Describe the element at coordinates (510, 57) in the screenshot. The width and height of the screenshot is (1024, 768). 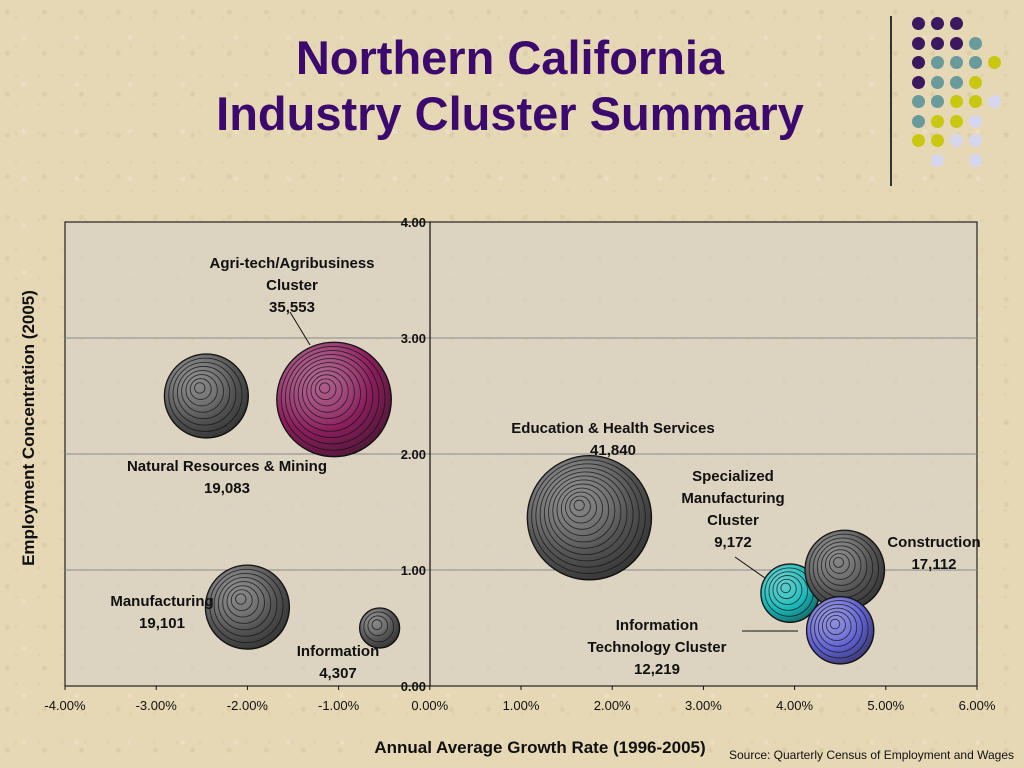
I see `title-line-1: Northern California` at that location.